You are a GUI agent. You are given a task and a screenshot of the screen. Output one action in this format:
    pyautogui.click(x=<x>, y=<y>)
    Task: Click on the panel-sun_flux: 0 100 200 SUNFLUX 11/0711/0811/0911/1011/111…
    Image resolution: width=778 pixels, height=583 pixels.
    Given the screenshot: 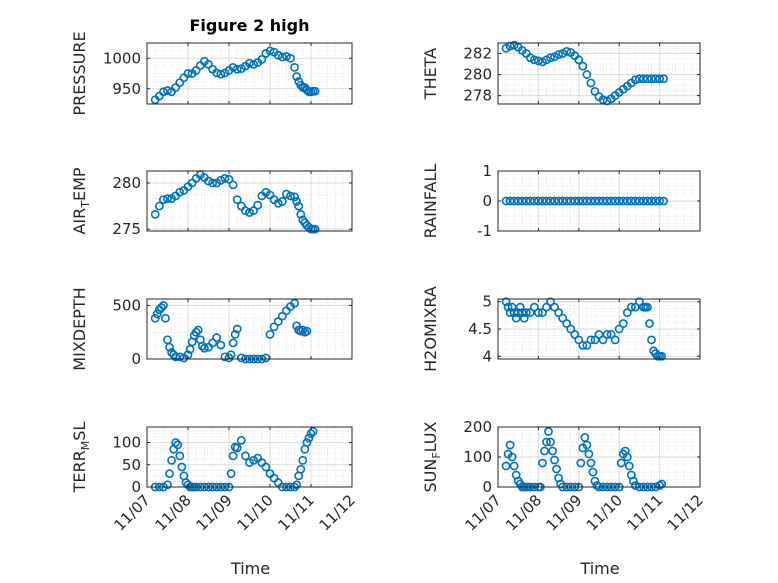 What is the action you would take?
    pyautogui.click(x=564, y=498)
    